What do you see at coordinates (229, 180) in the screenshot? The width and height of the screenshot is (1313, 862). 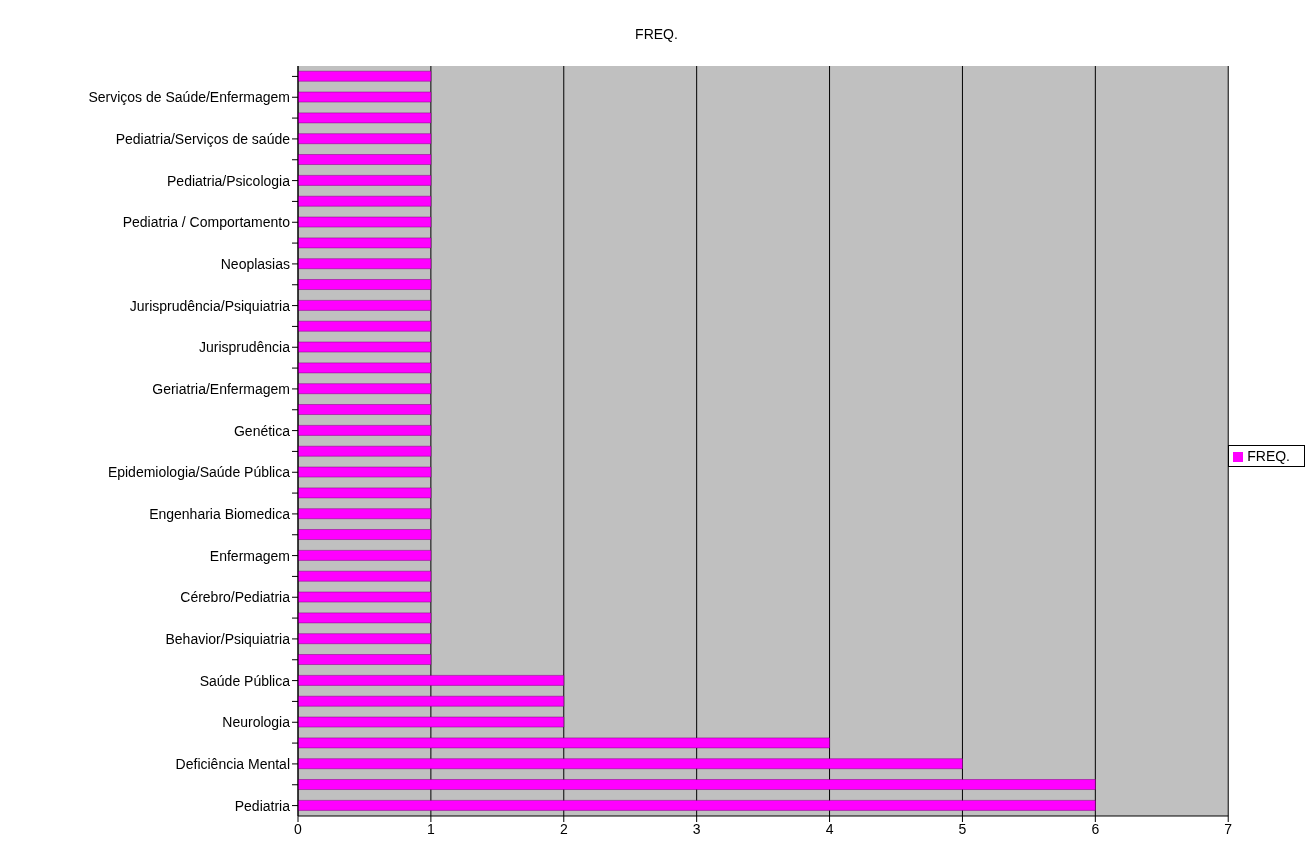 I see `y-tick-label: Pediatria/Psicologia` at bounding box center [229, 180].